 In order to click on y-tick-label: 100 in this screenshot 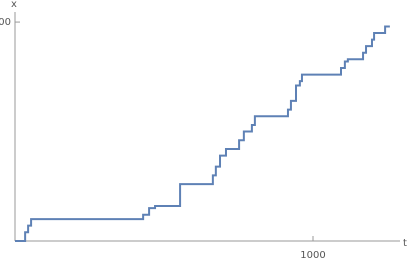, I will do `click(5, 22)`.